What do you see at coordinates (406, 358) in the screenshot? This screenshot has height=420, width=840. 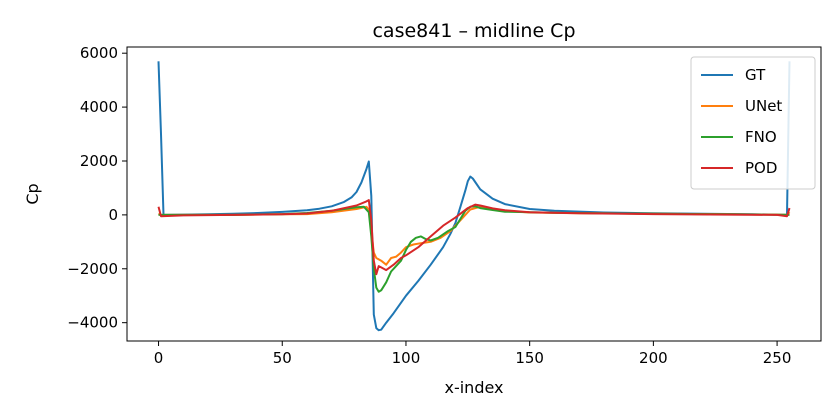 I see `x-tick-label: 100` at bounding box center [406, 358].